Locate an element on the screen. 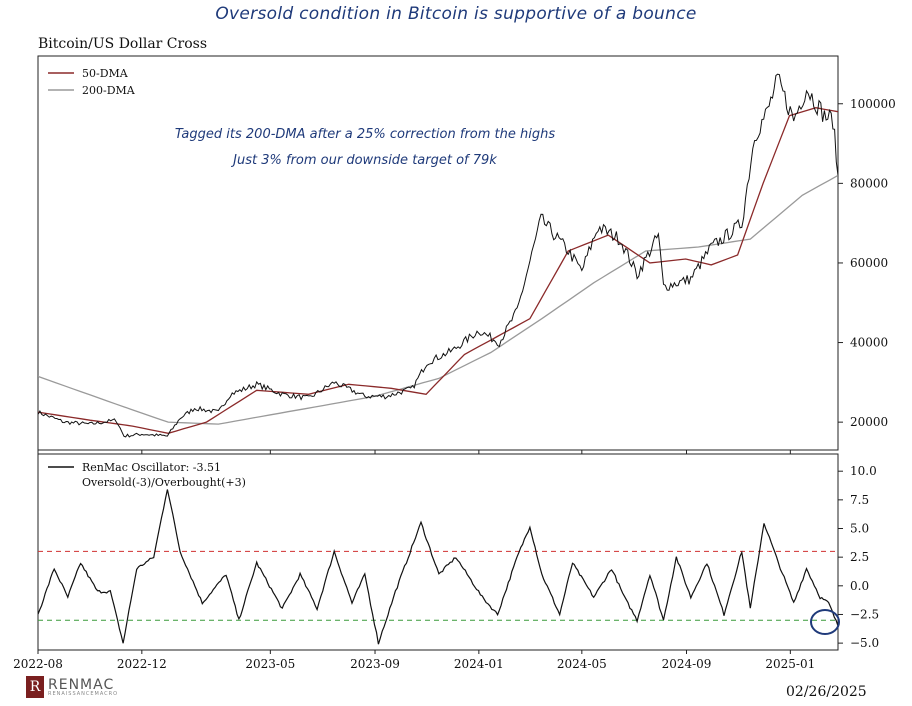  latest-reading-highlight is located at coordinates (825, 622).